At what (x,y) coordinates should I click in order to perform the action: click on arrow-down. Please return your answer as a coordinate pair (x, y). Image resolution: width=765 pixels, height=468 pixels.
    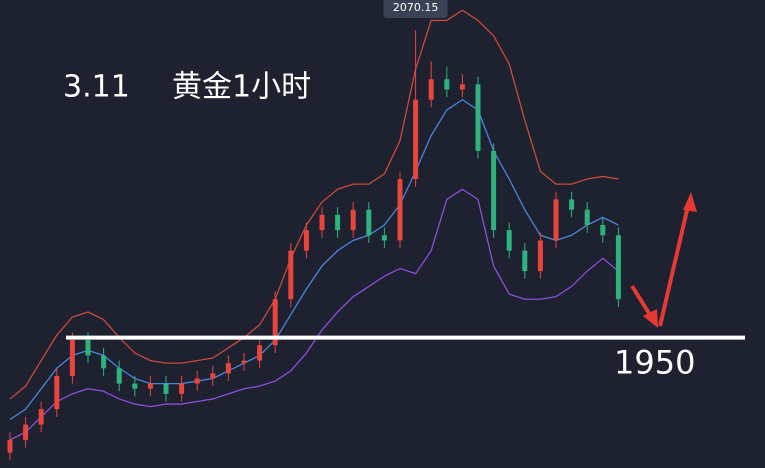
    Looking at the image, I should click on (642, 302).